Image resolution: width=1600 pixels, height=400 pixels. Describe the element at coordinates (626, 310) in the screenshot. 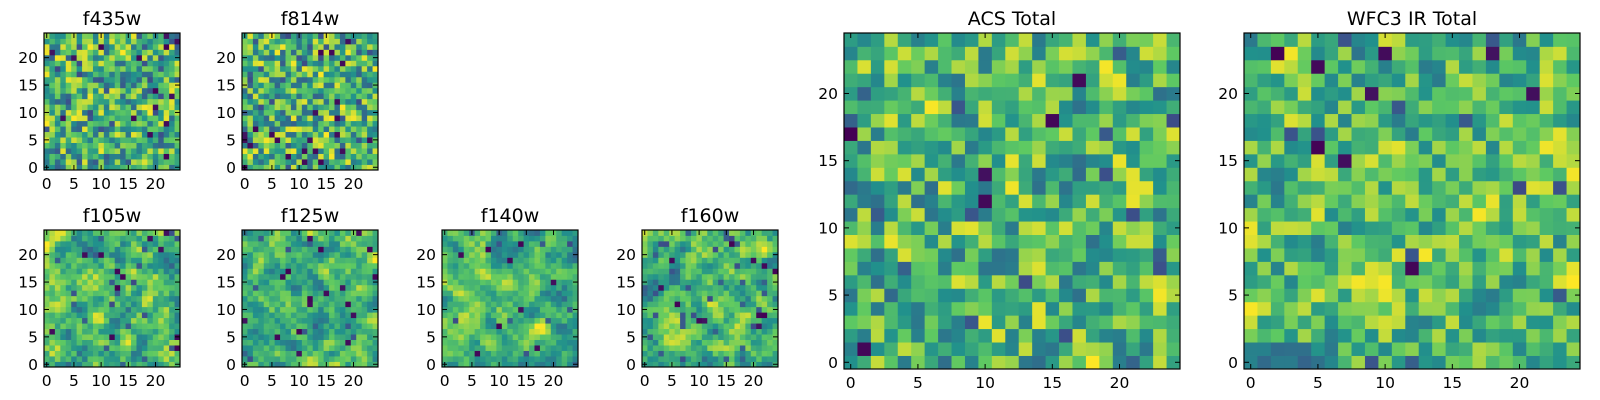

I see `y-tick-label: 10` at that location.